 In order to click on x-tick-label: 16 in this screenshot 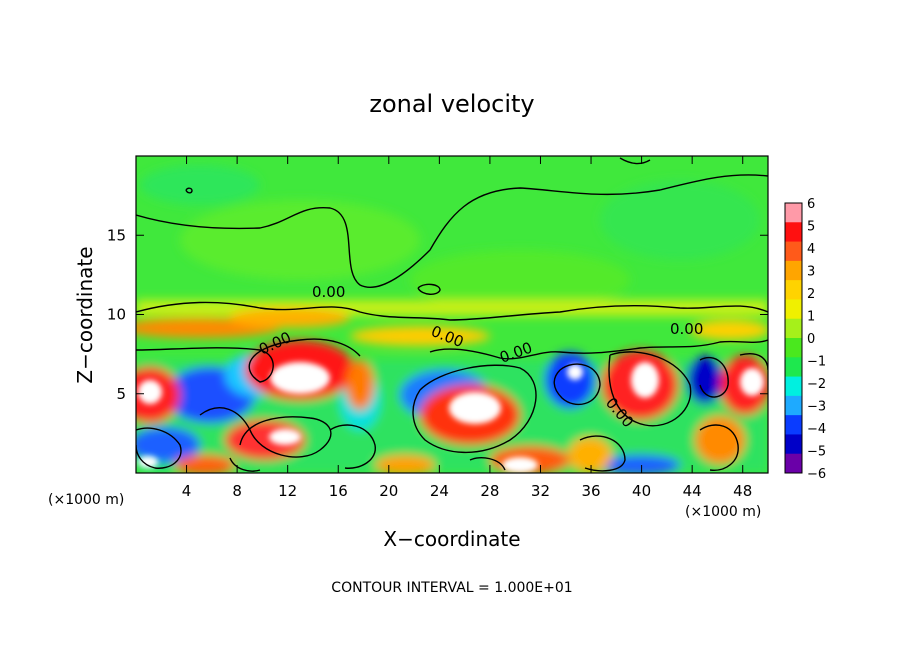, I will do `click(338, 491)`.